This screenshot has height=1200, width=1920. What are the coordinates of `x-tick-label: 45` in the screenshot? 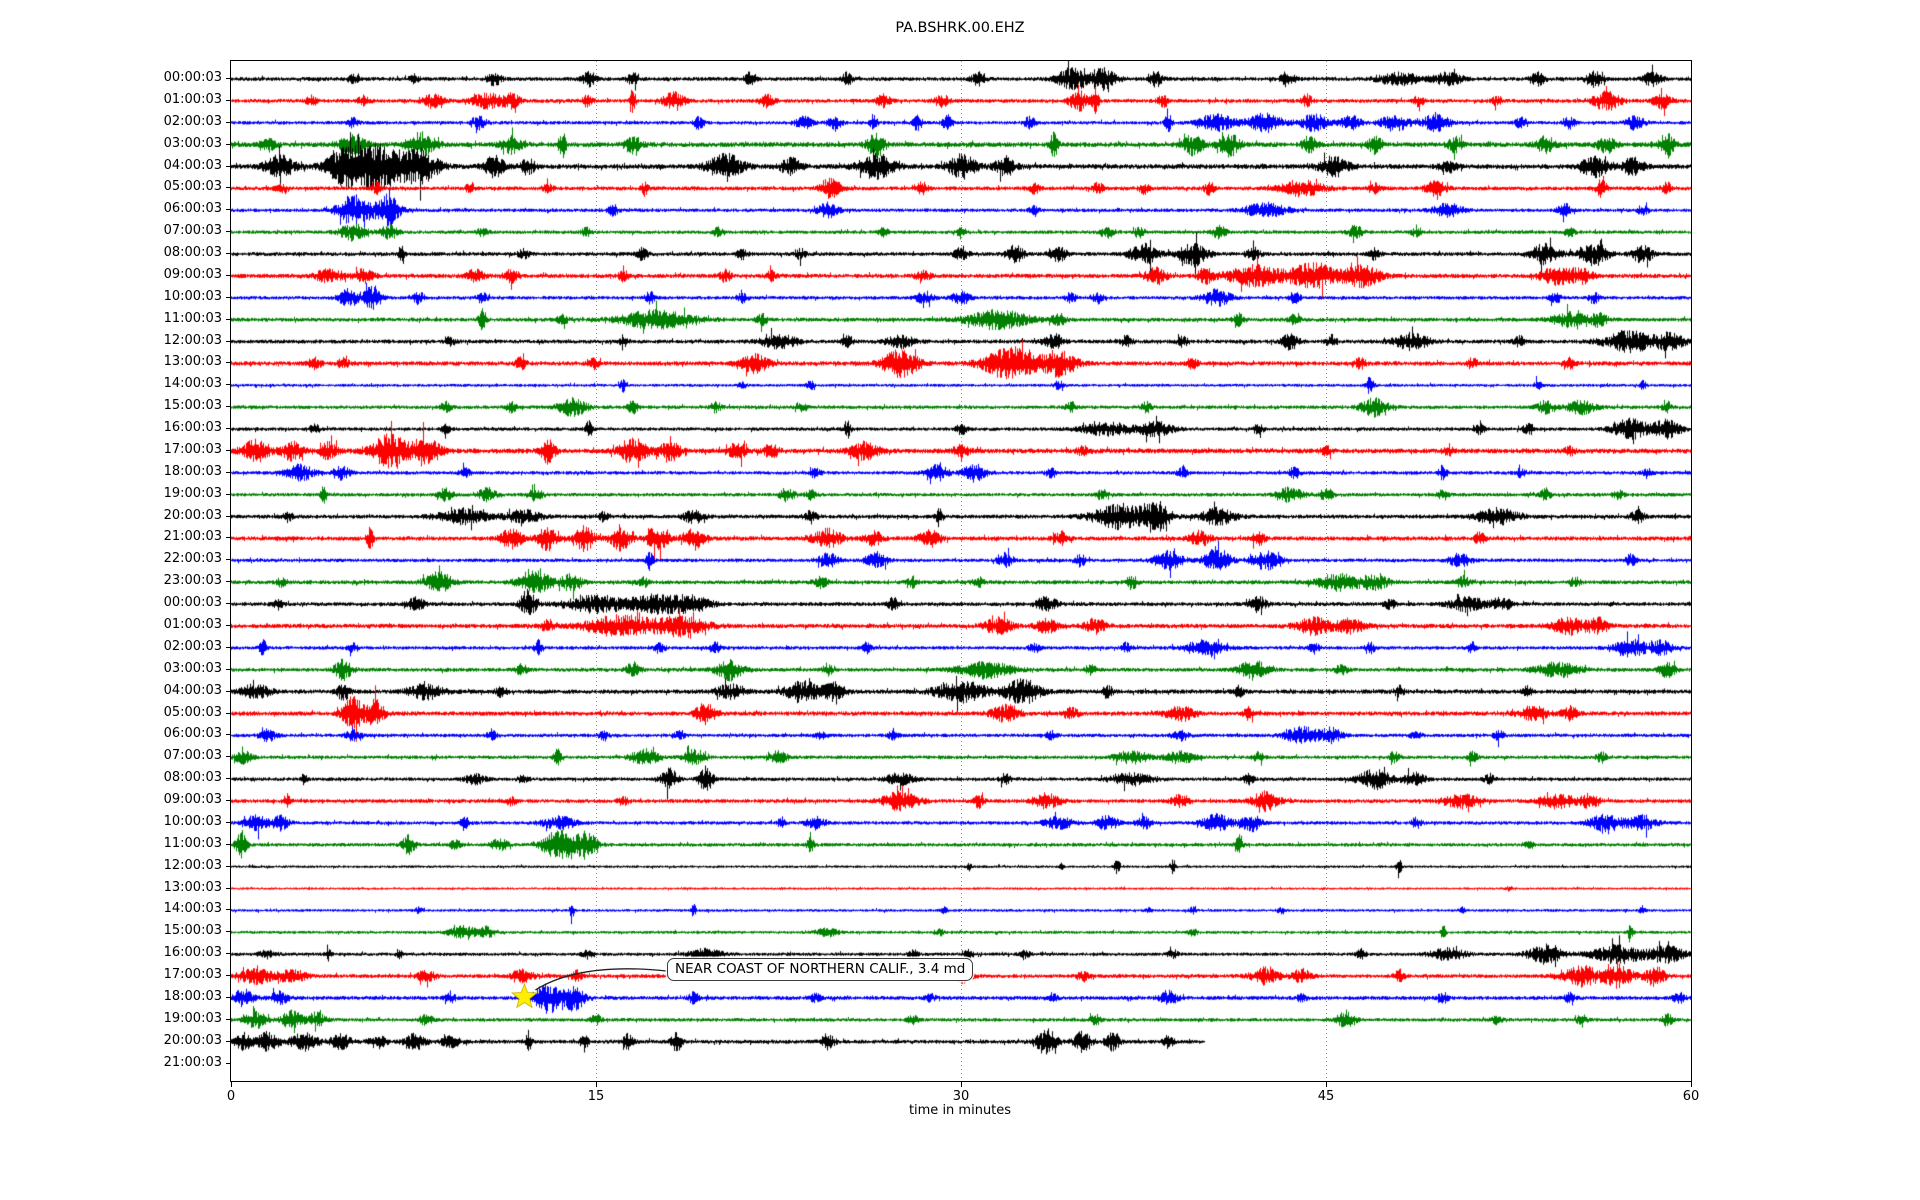 It's located at (1326, 1096).